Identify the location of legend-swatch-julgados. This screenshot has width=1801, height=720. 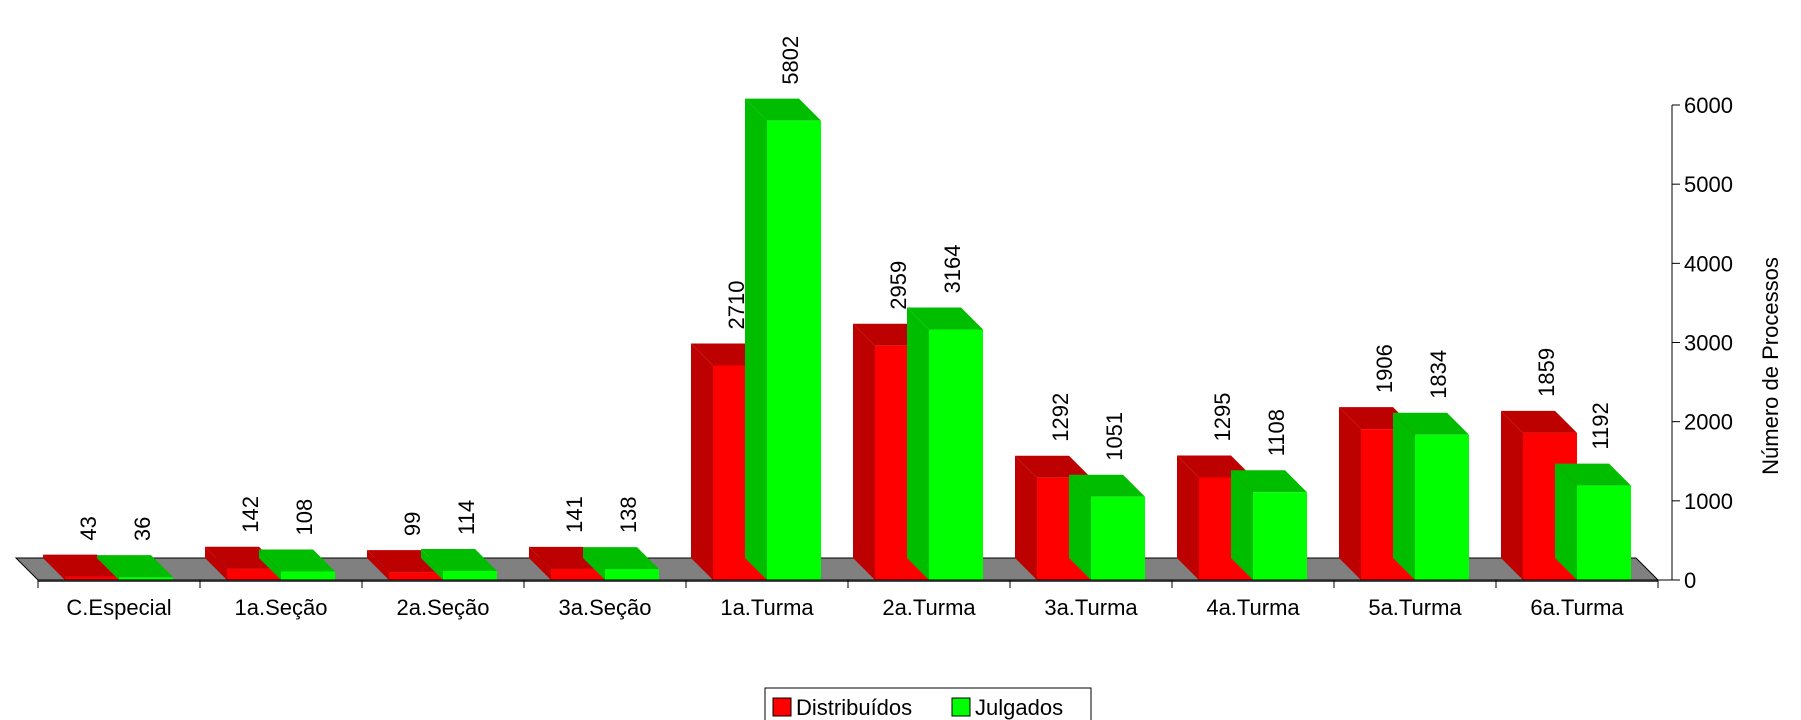
(961, 707).